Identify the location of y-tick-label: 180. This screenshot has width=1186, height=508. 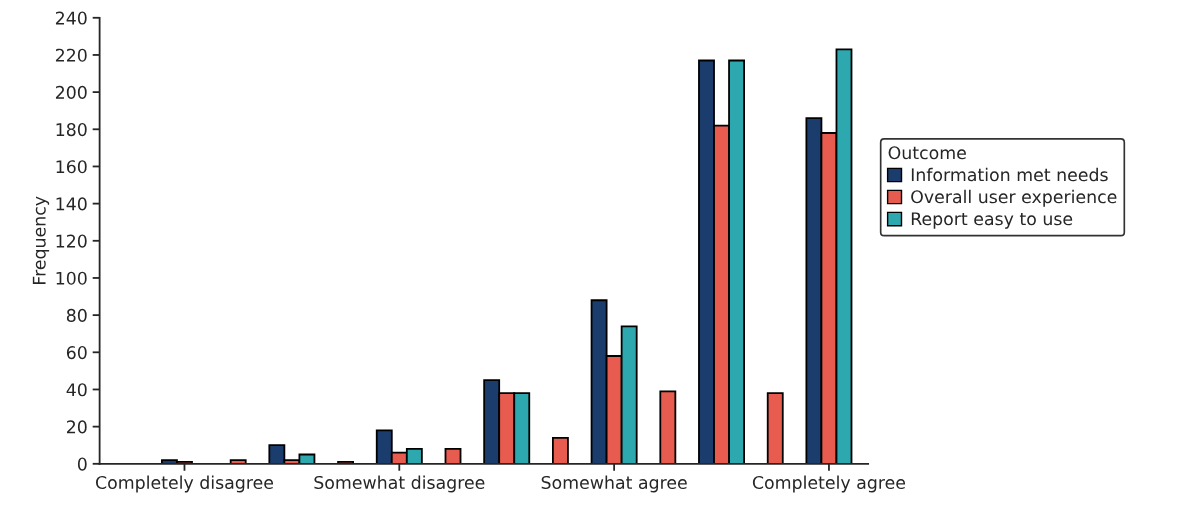
(71, 130).